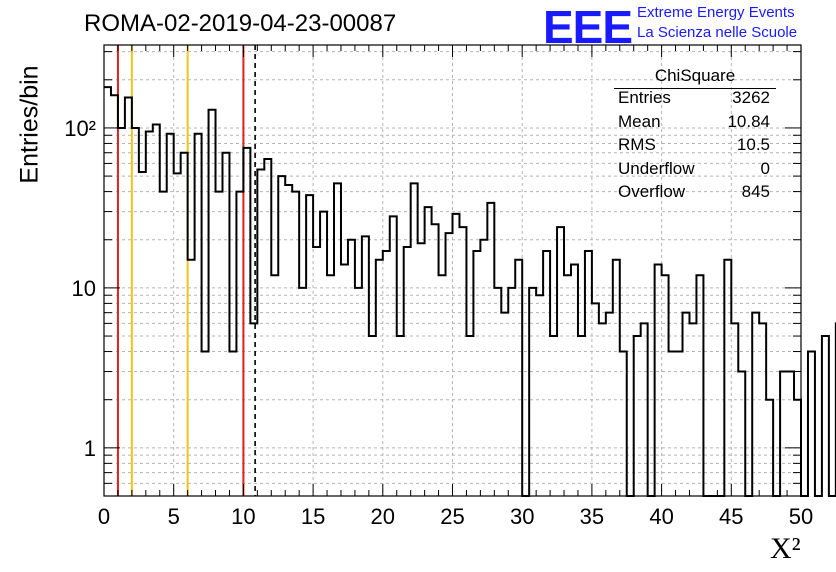 Image resolution: width=836 pixels, height=572 pixels. What do you see at coordinates (240, 23) in the screenshot?
I see `chart-title: ROMA-02-2019-04-23-00087` at bounding box center [240, 23].